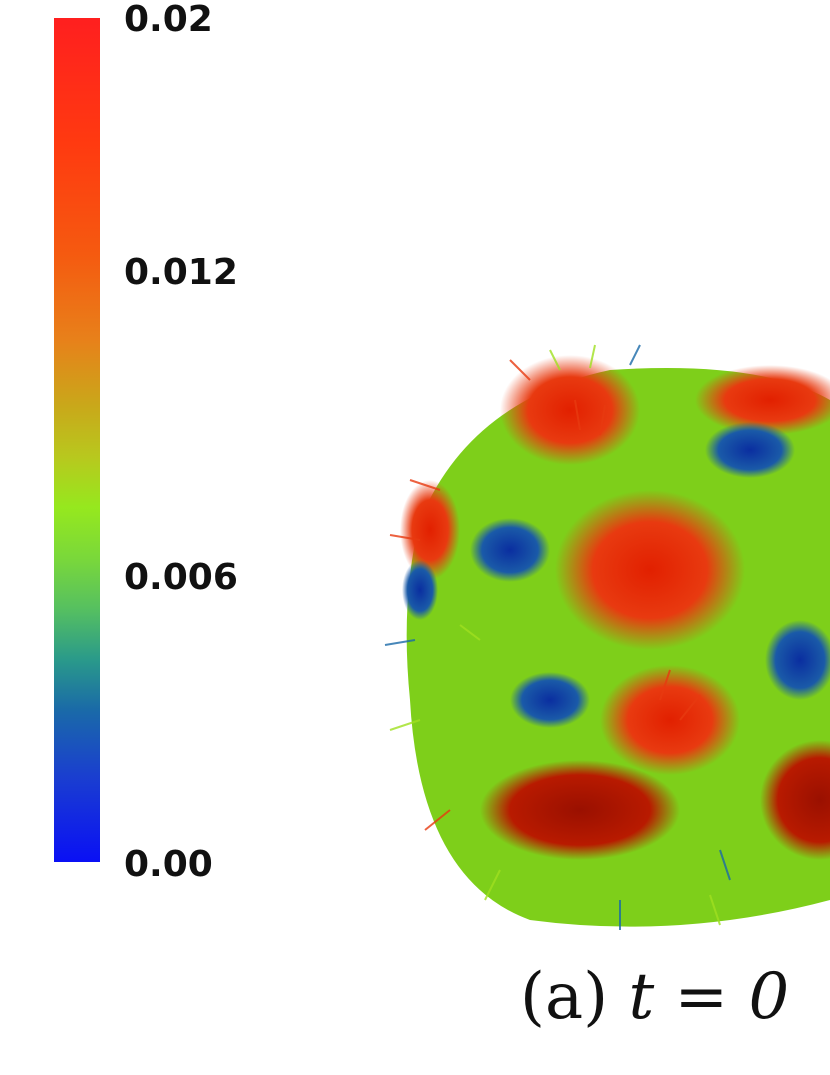 Image resolution: width=830 pixels, height=1075 pixels. Describe the element at coordinates (168, 20) in the screenshot. I see `colorbar-tick-max: 0.02` at that location.